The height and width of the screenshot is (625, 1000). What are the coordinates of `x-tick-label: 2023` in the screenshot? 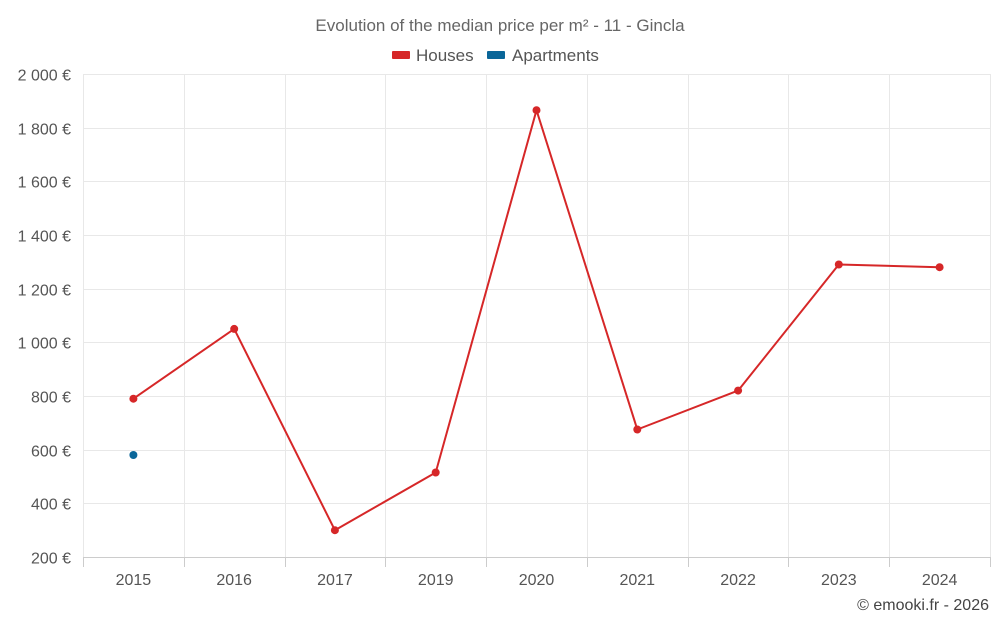 It's located at (839, 580).